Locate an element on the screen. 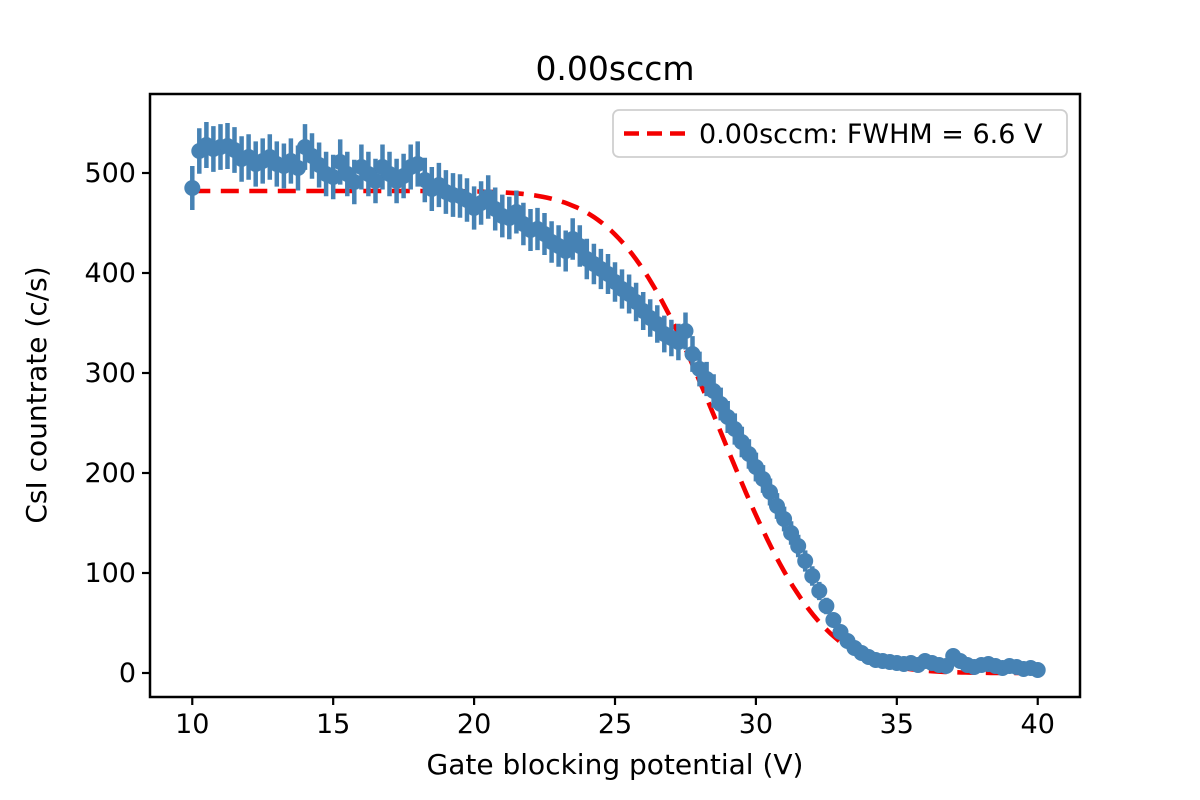  legend-label: 0.00sccm: FWHM = 6.6 V is located at coordinates (871, 134).